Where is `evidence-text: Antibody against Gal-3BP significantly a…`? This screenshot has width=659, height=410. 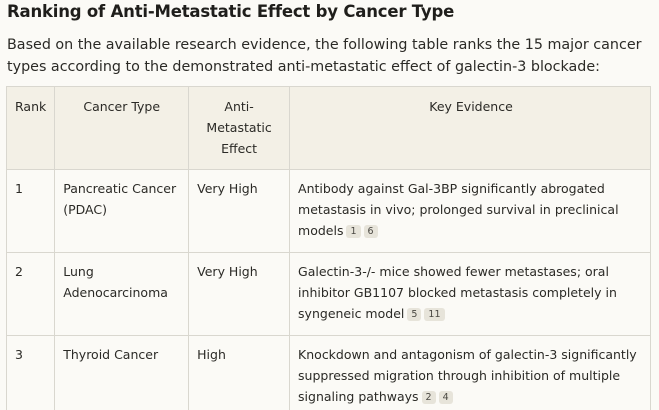 evidence-text: Antibody against Gal-3BP significantly a… is located at coordinates (458, 209).